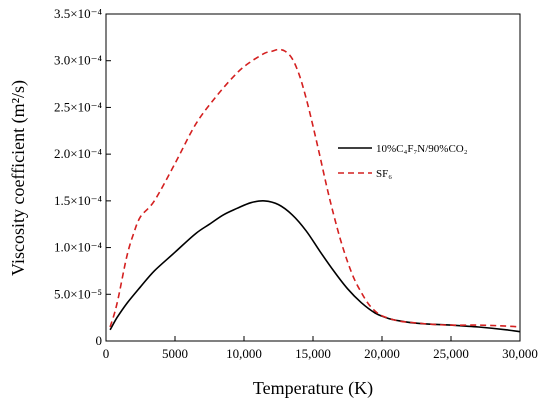  I want to click on y-tick-label: 2.0×10⁻⁴, so click(78, 153).